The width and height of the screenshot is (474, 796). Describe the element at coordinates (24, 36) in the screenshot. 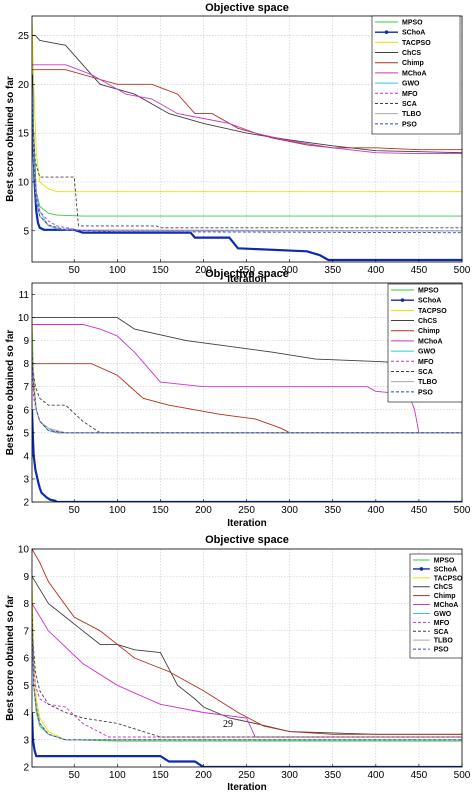

I see `y-tick-label: 25` at that location.